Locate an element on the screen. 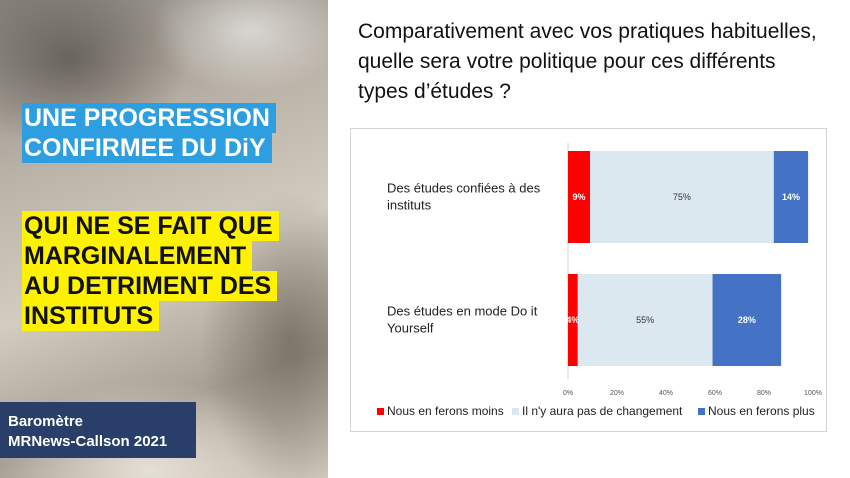 The height and width of the screenshot is (478, 850). headline-yellow-line-3: AU DETRIMENT DES is located at coordinates (150, 286).